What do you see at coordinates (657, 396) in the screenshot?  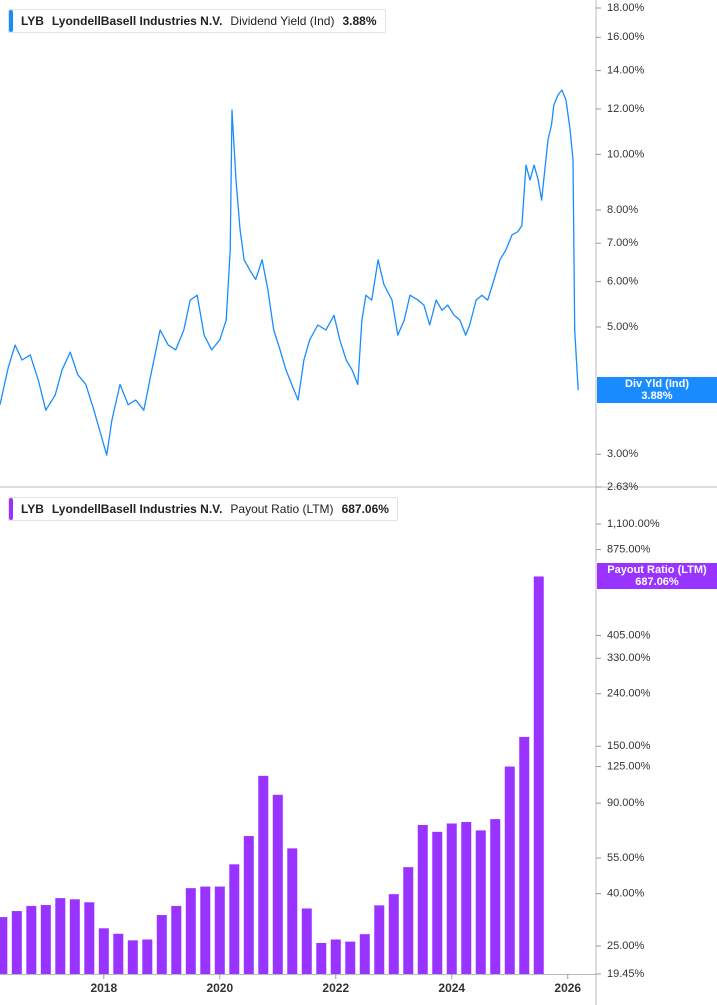 I see `badge-value: 3.88%` at bounding box center [657, 396].